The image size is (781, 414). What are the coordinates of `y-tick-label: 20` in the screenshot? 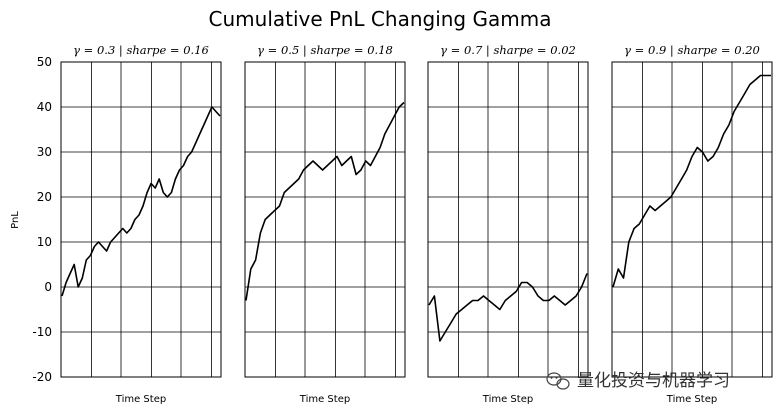 It's located at (44, 197).